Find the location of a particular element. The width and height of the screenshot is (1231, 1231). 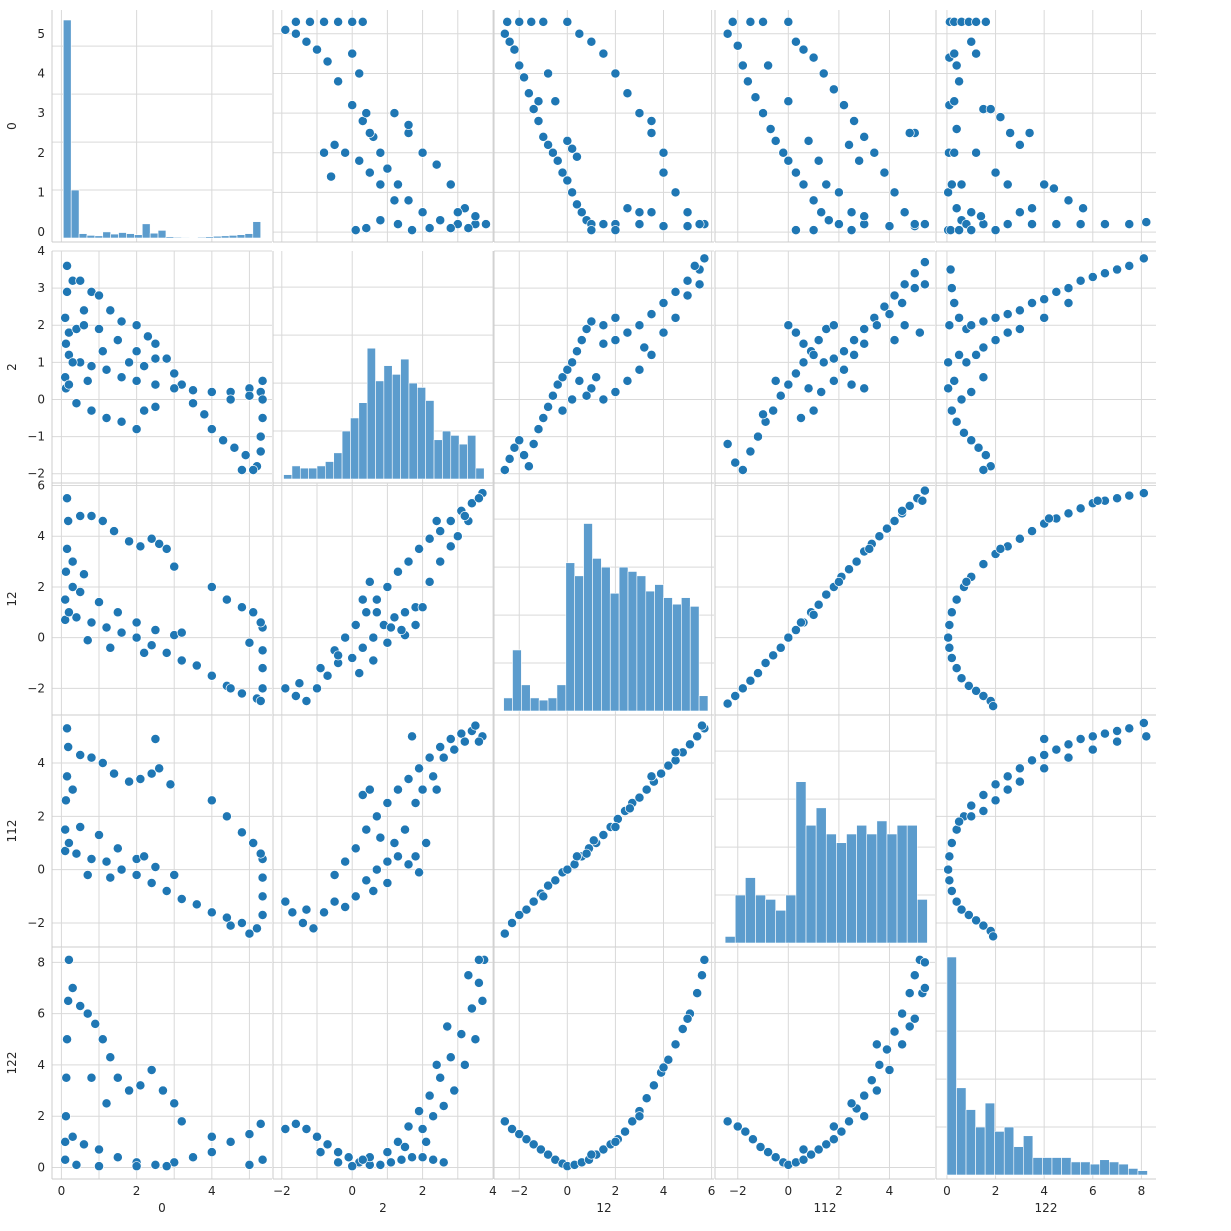

y-tick-label: 0 is located at coordinates (41, 232).